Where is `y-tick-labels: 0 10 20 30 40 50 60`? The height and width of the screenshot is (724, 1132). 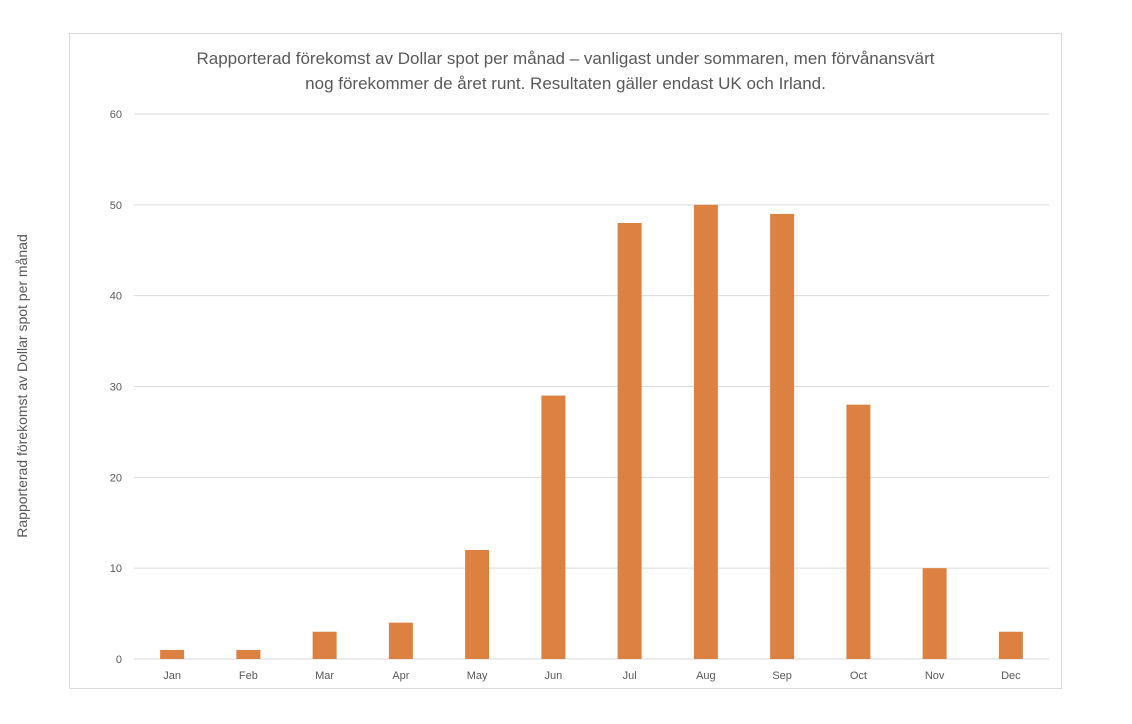 y-tick-labels: 0 10 20 30 40 50 60 is located at coordinates (116, 387).